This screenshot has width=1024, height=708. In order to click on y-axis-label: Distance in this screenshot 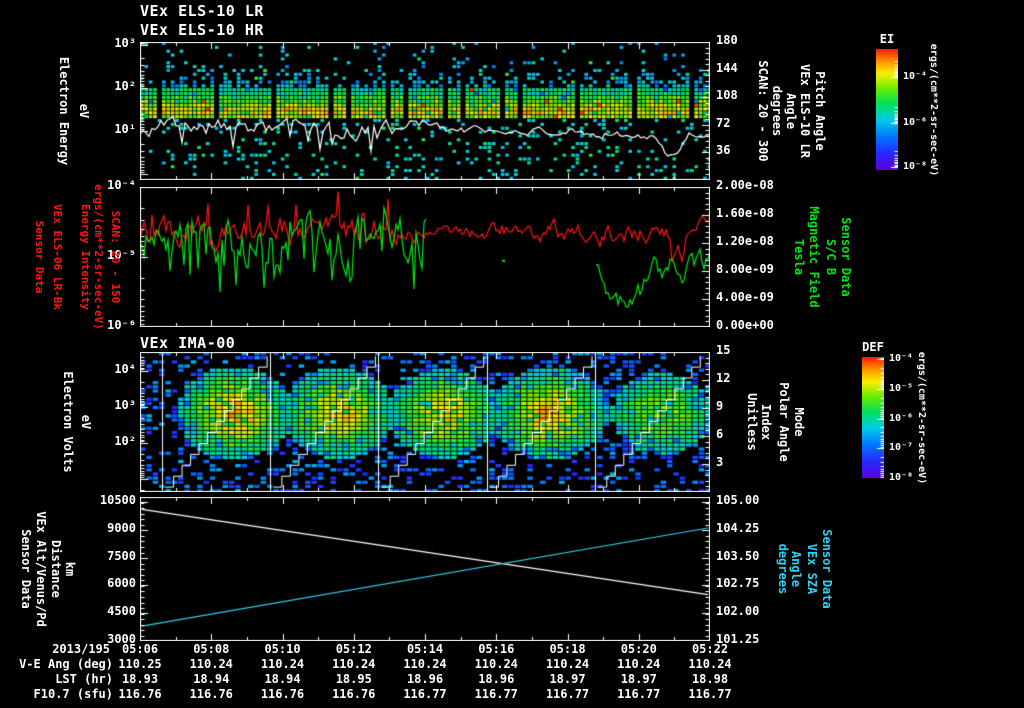, I will do `click(56, 569)`.